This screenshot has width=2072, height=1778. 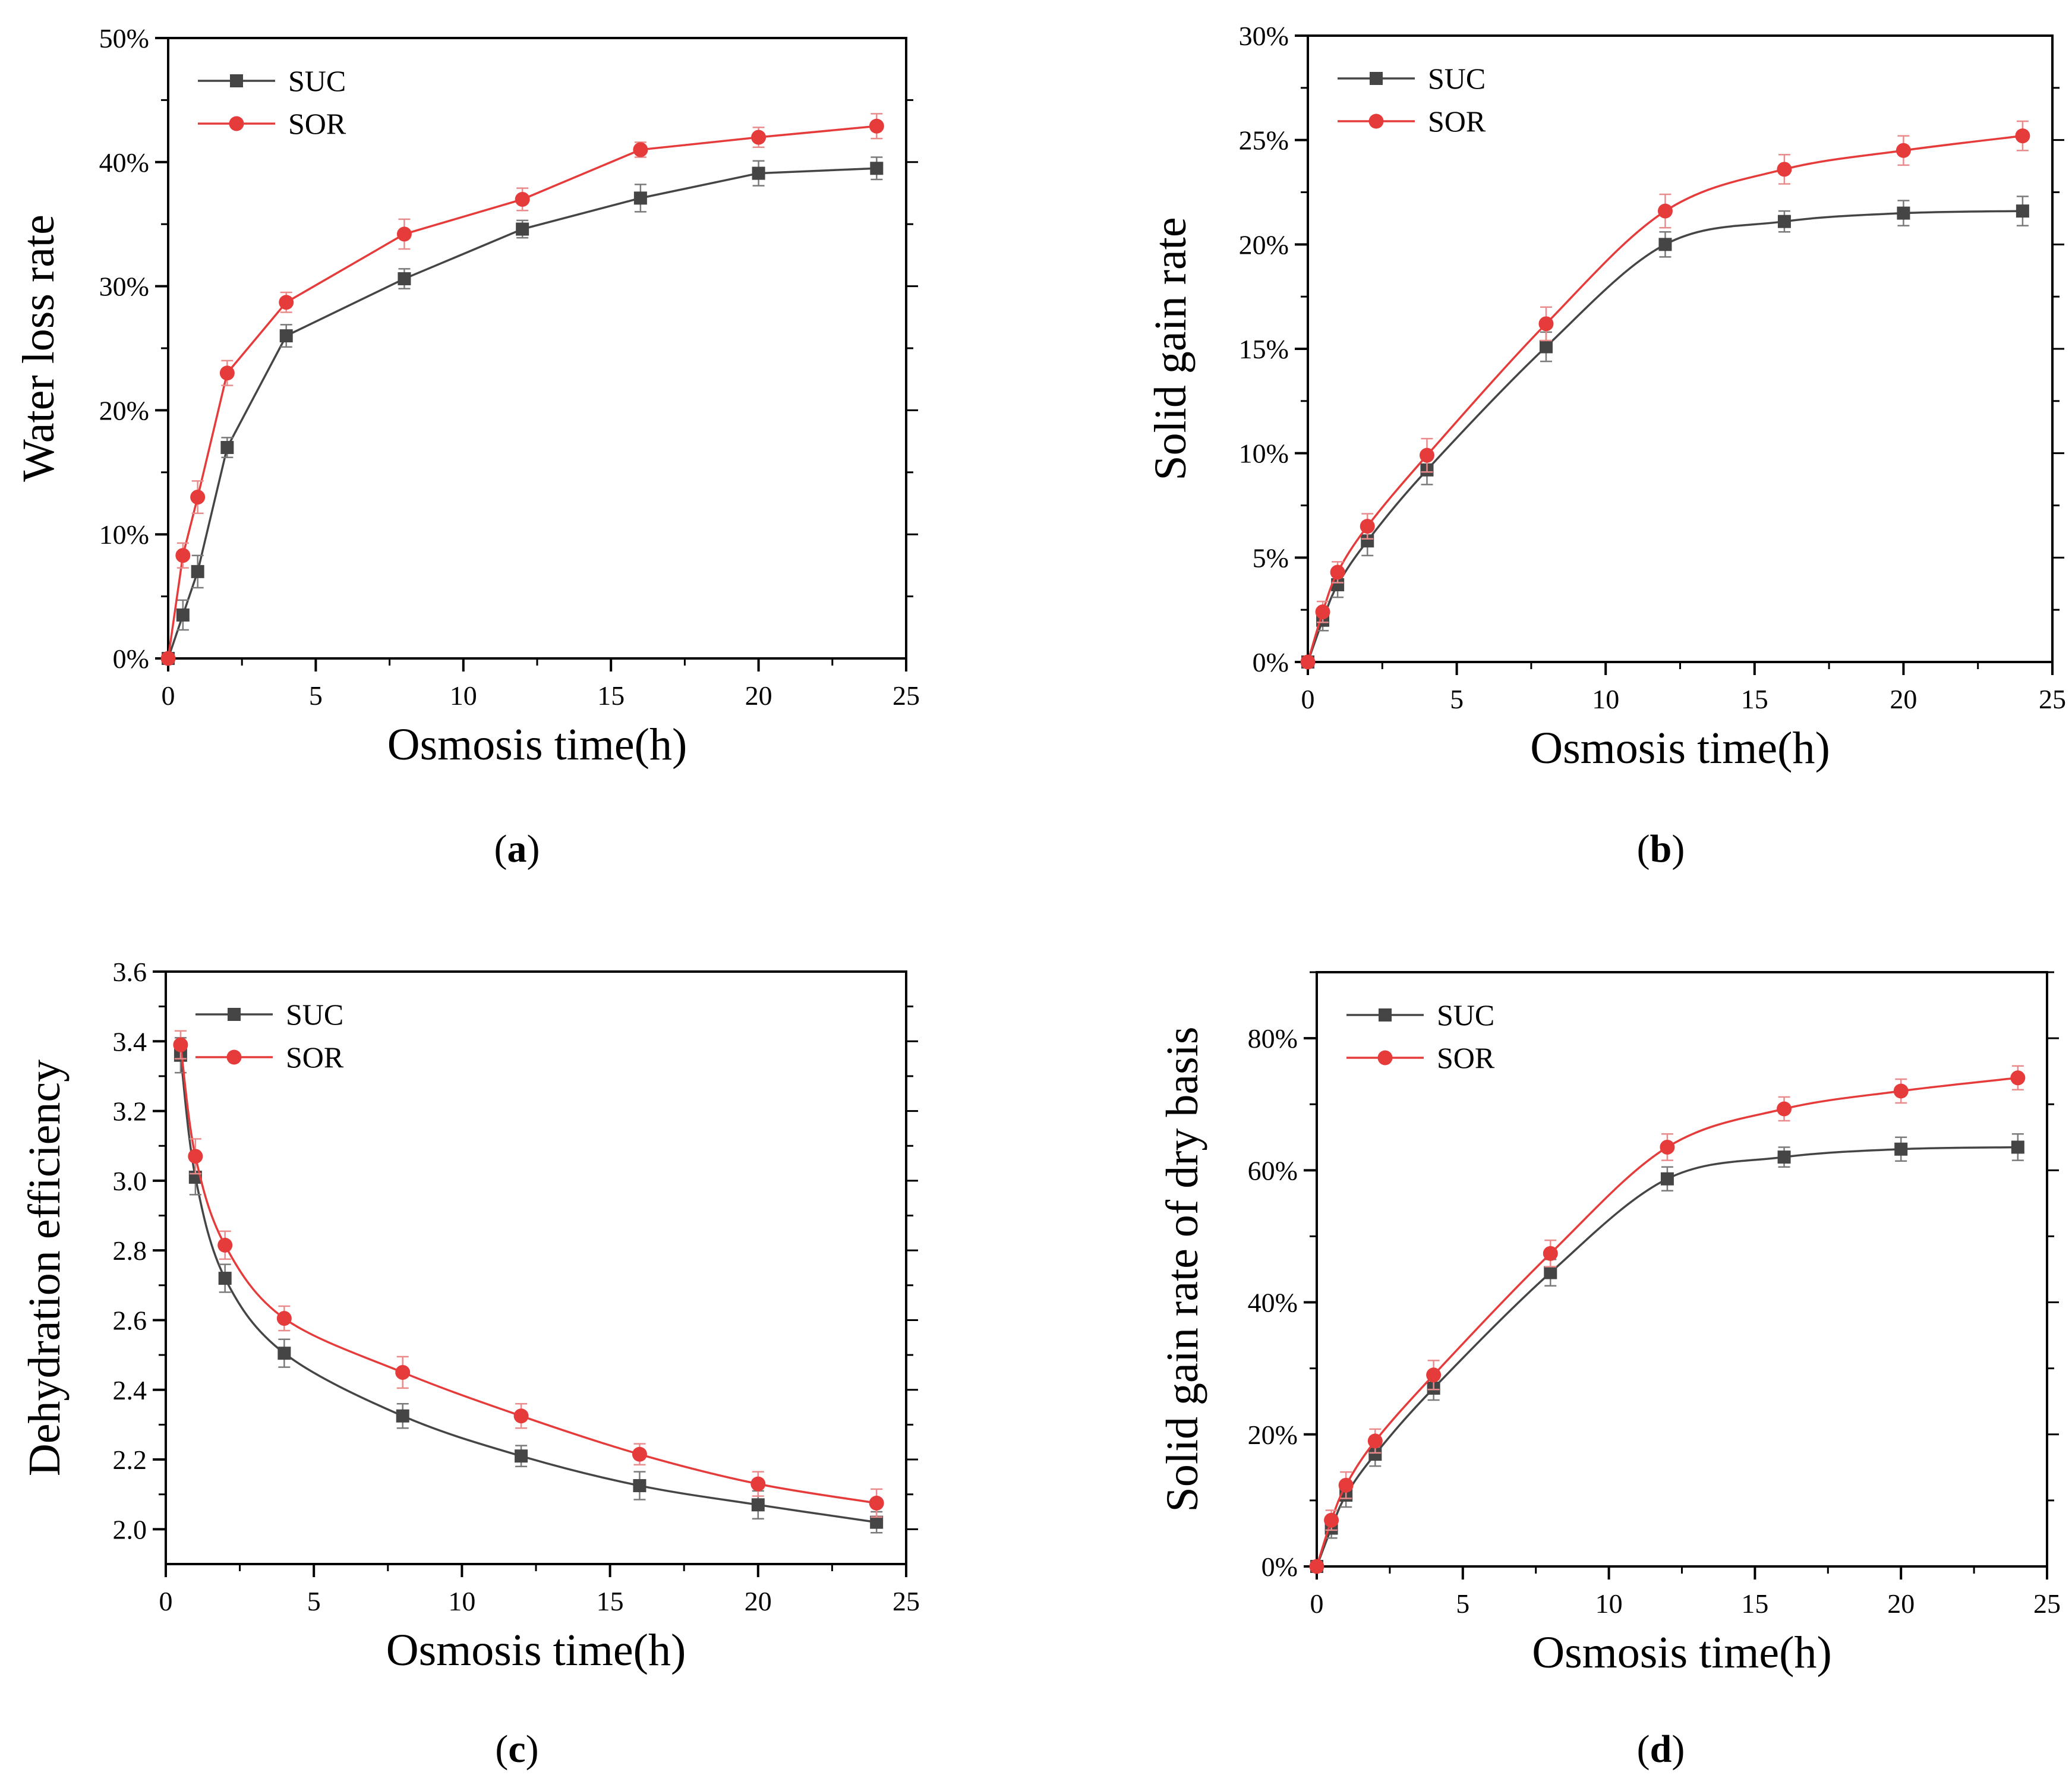 What do you see at coordinates (1609, 1603) in the screenshot?
I see `x-tick-label: 10` at bounding box center [1609, 1603].